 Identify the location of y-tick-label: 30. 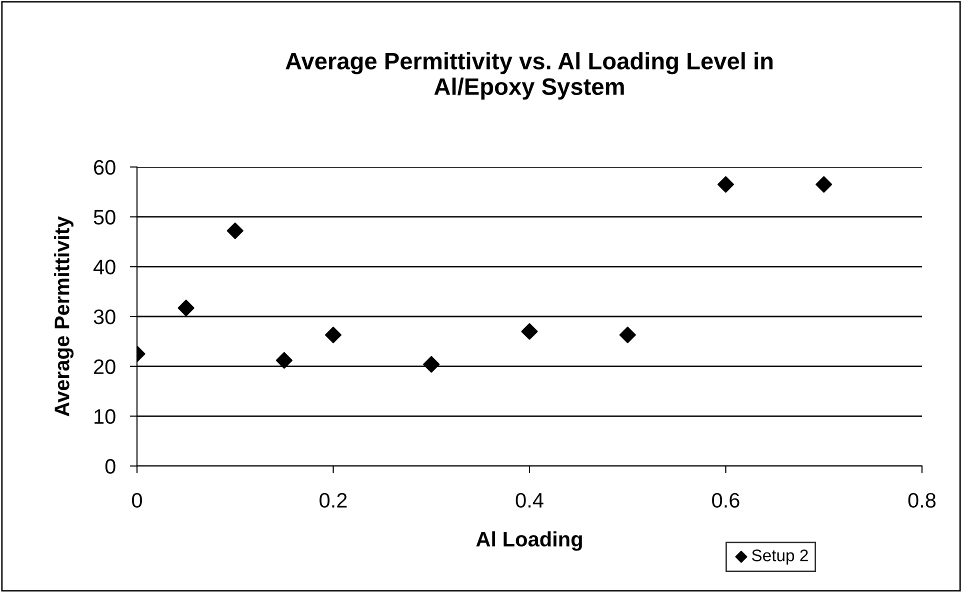
(105, 317).